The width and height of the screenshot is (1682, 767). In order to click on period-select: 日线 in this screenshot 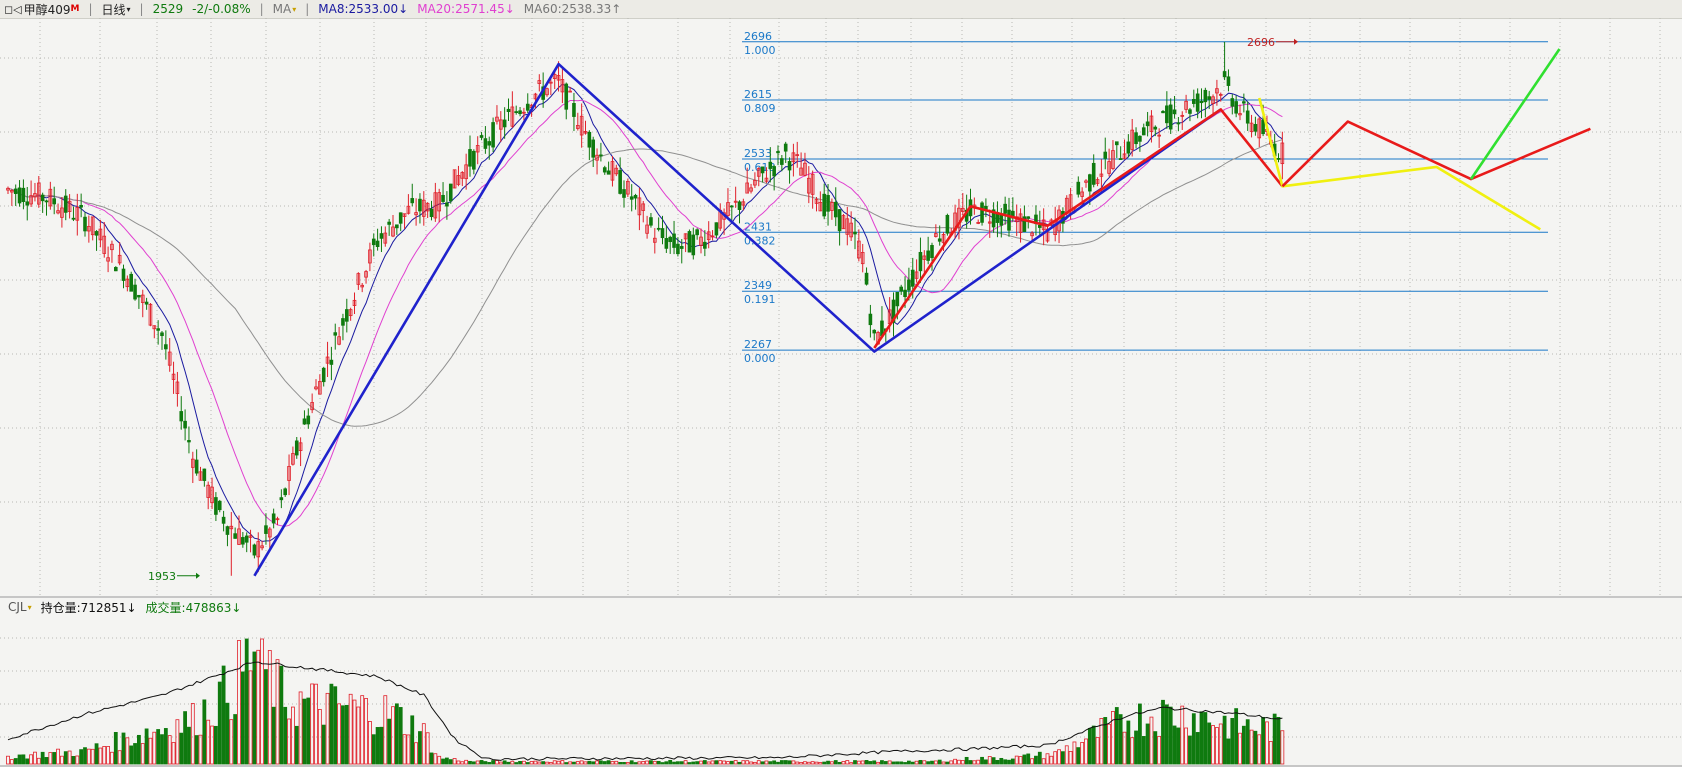, I will do `click(113, 9)`.